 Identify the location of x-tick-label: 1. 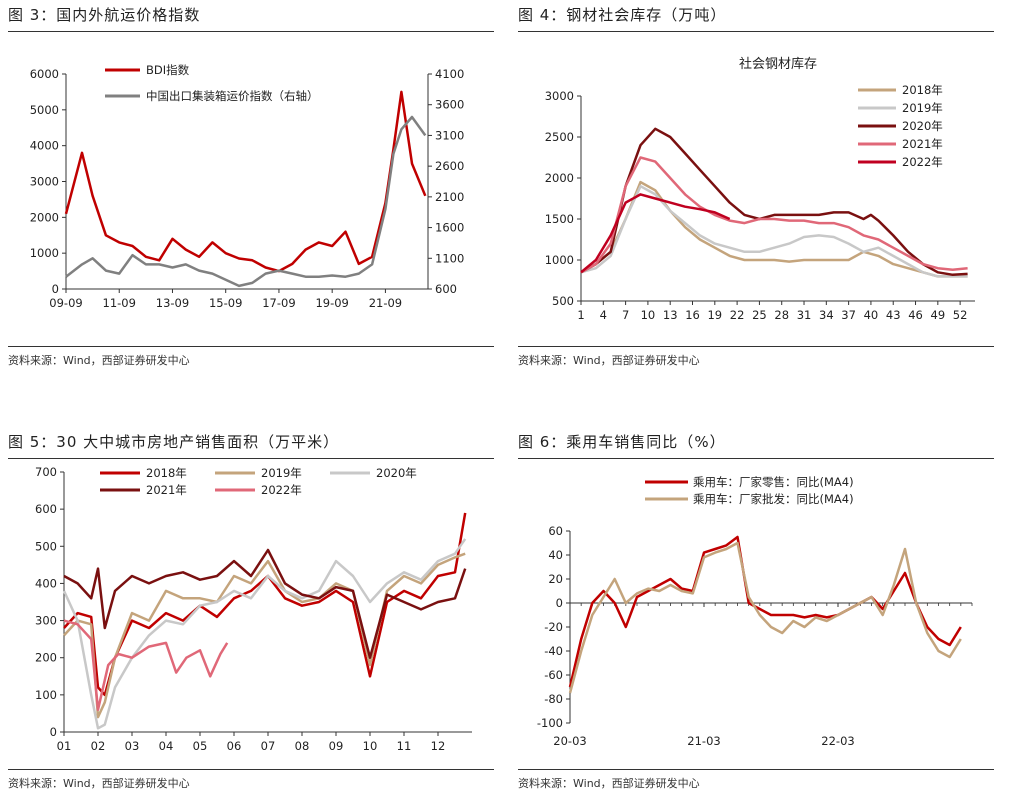
(580, 315).